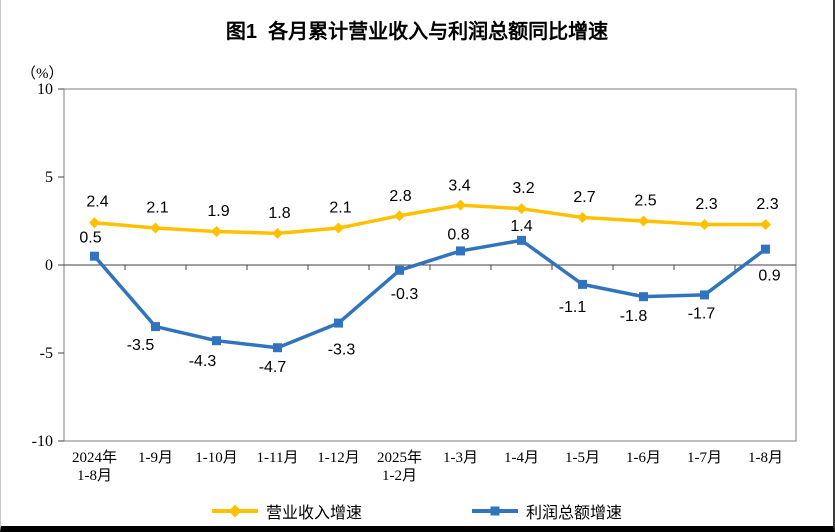  What do you see at coordinates (94, 457) in the screenshot?
I see `x-category-label: 2024年` at bounding box center [94, 457].